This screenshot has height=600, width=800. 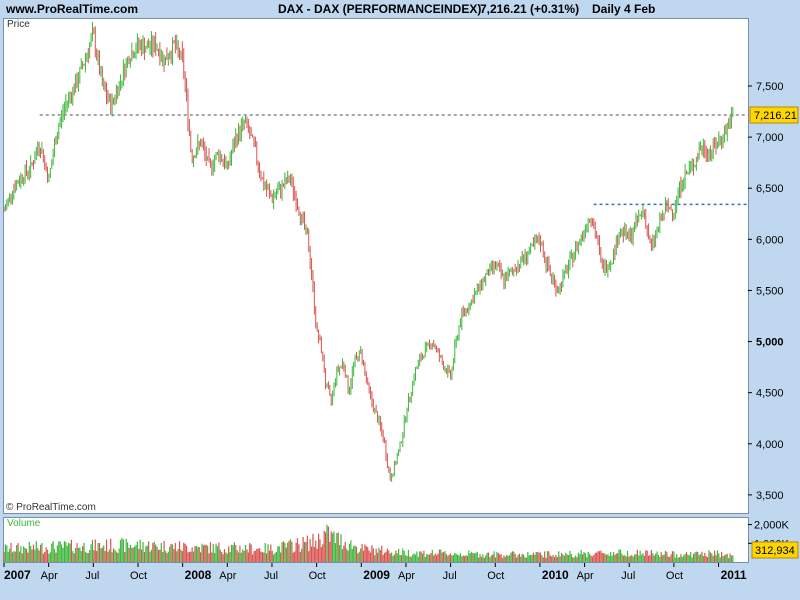 What do you see at coordinates (18, 24) in the screenshot?
I see `price-panel-label: Price` at bounding box center [18, 24].